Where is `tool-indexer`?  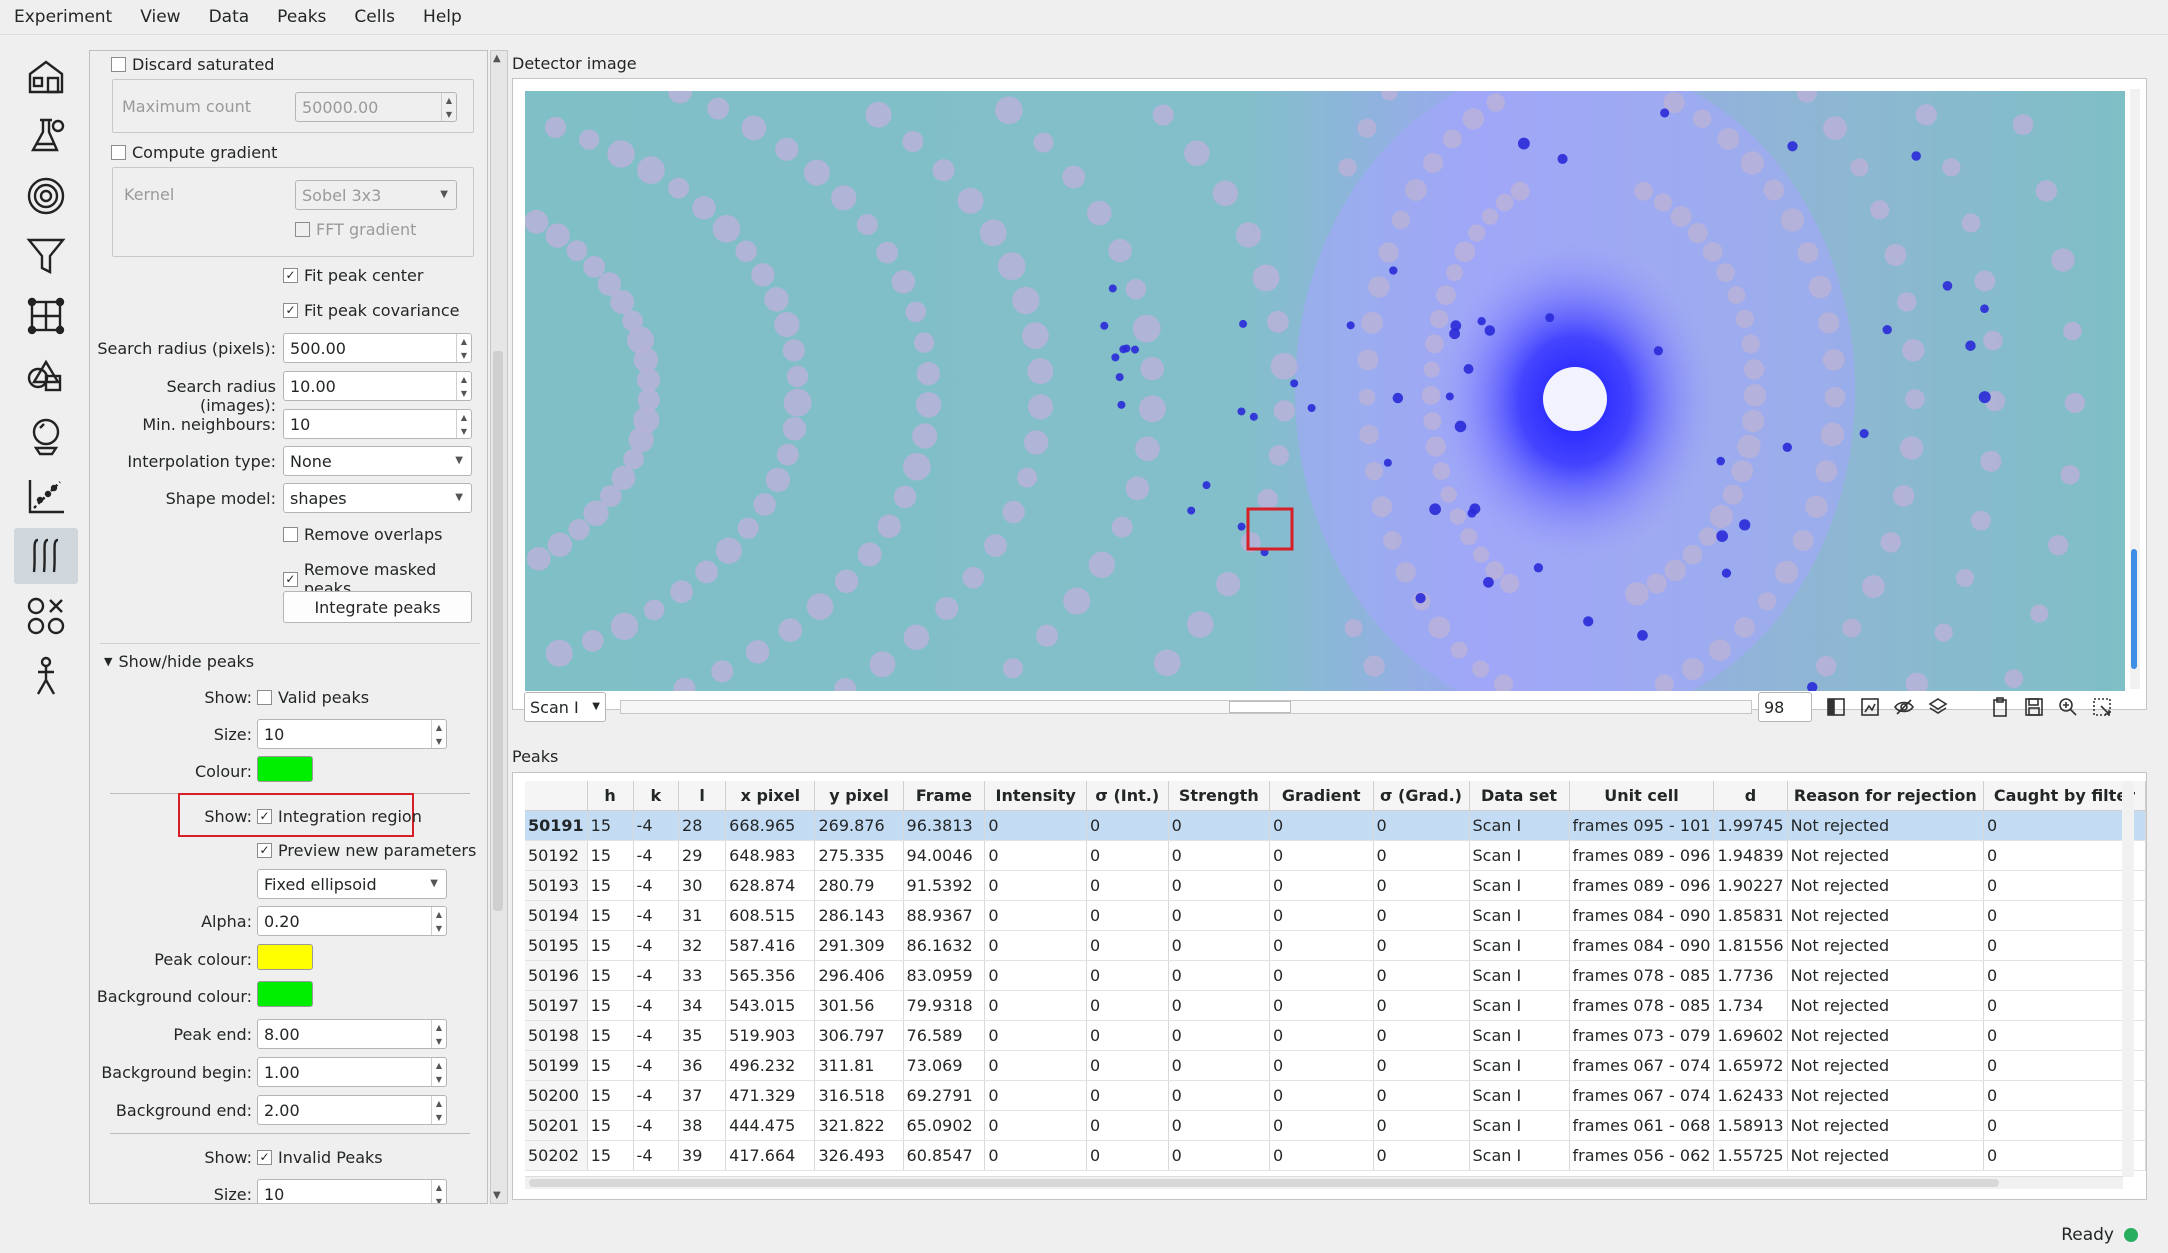 tool-indexer is located at coordinates (46, 316).